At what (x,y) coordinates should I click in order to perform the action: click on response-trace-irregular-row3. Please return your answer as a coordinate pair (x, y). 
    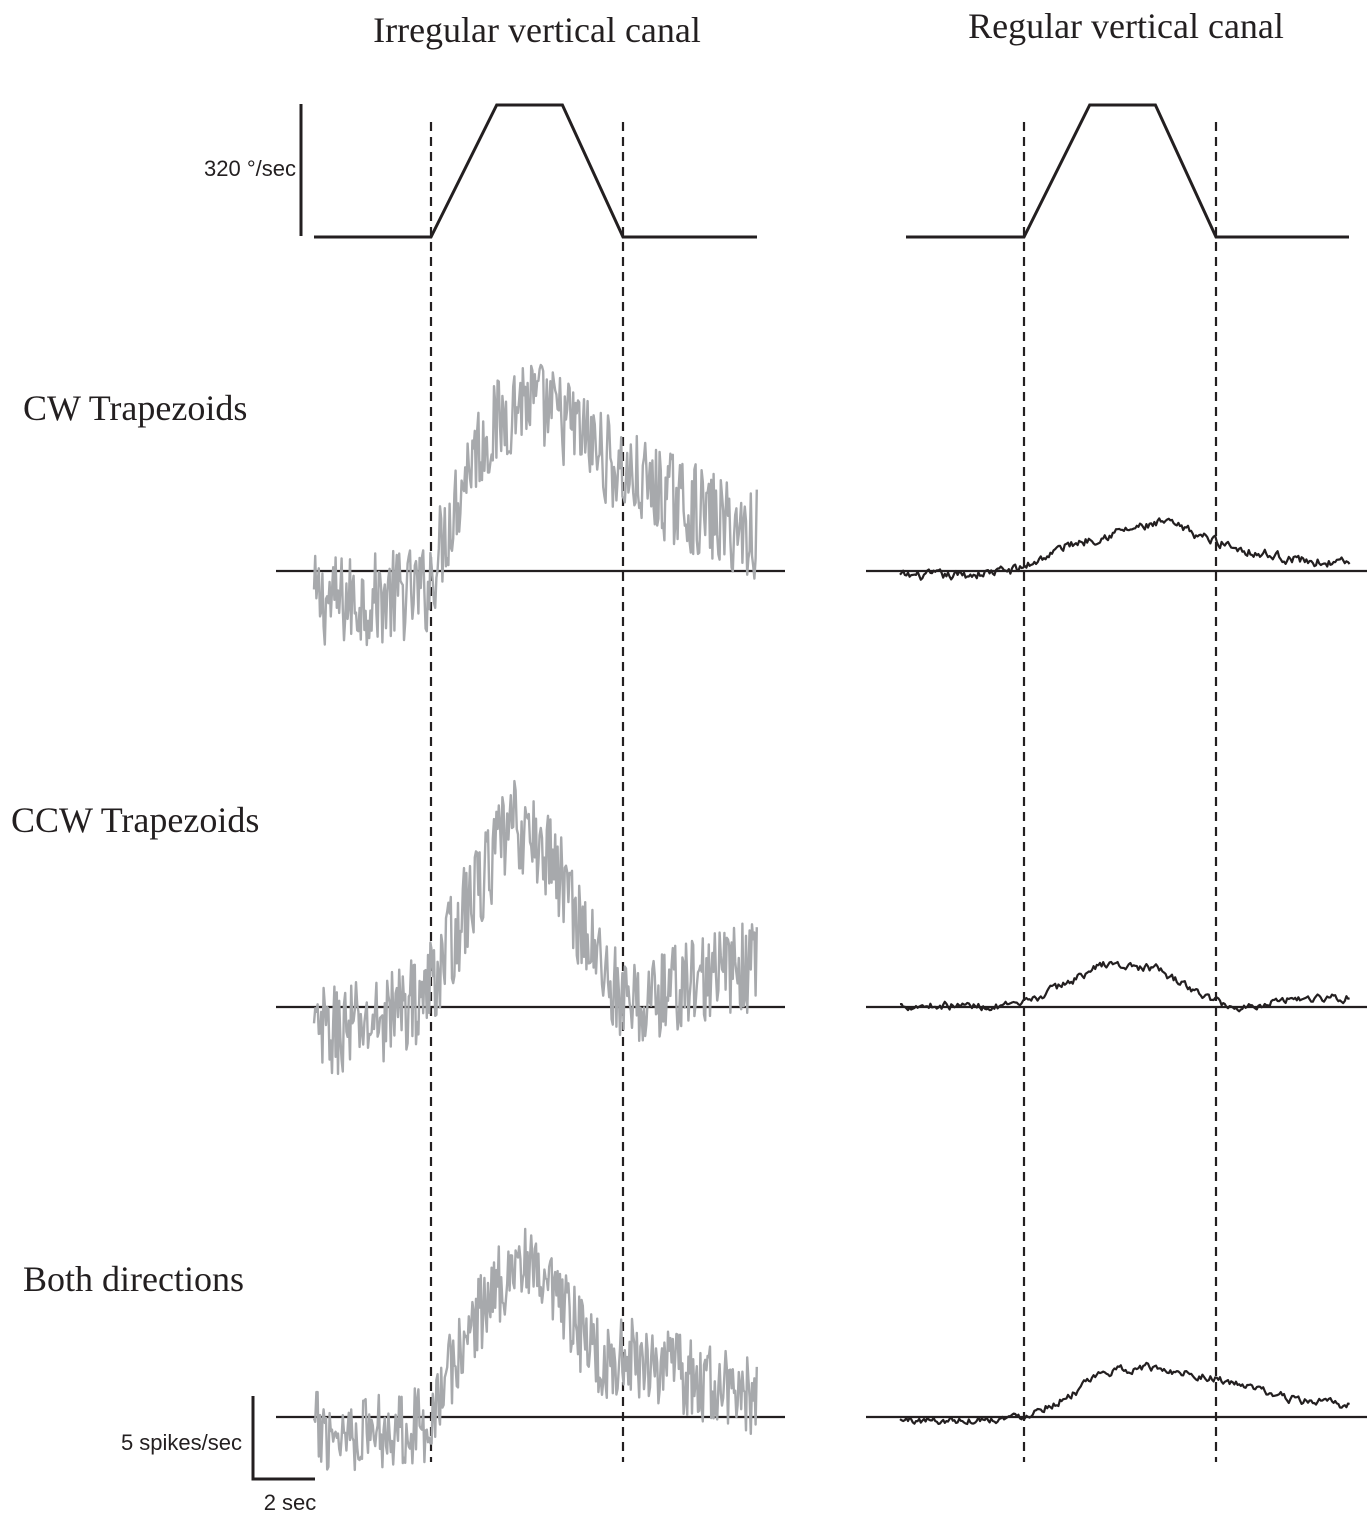
    Looking at the image, I should click on (535, 1349).